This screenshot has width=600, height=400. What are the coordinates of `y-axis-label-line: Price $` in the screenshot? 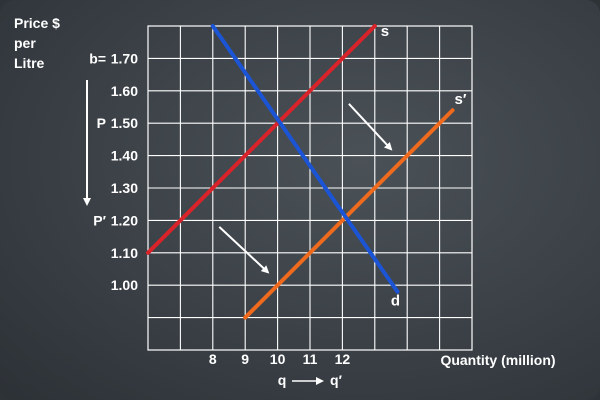 It's located at (37, 23).